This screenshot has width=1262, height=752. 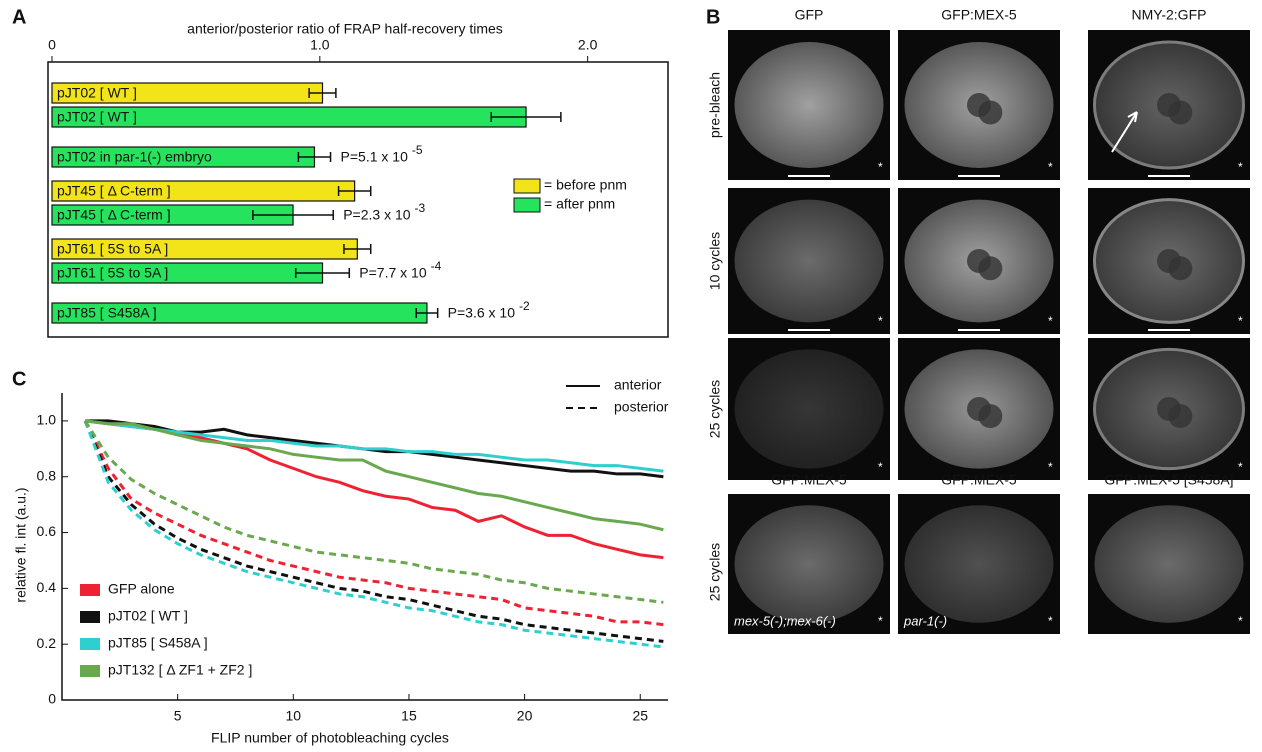 What do you see at coordinates (585, 185) in the screenshot?
I see `legend-label: = before pnm` at bounding box center [585, 185].